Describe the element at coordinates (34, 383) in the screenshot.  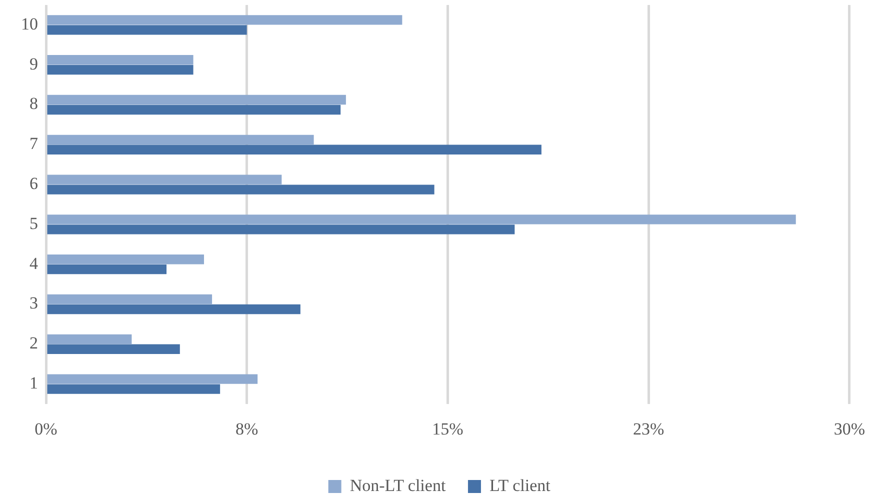
I see `y-tick-label: 1` at that location.